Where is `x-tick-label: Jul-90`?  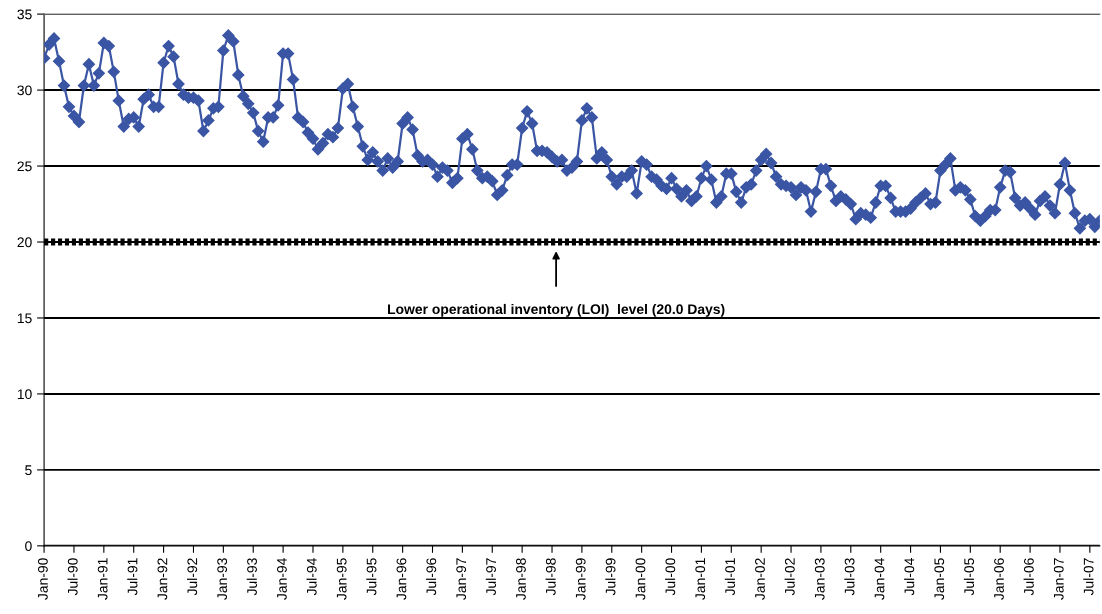 x-tick-label: Jul-90 is located at coordinates (72, 577).